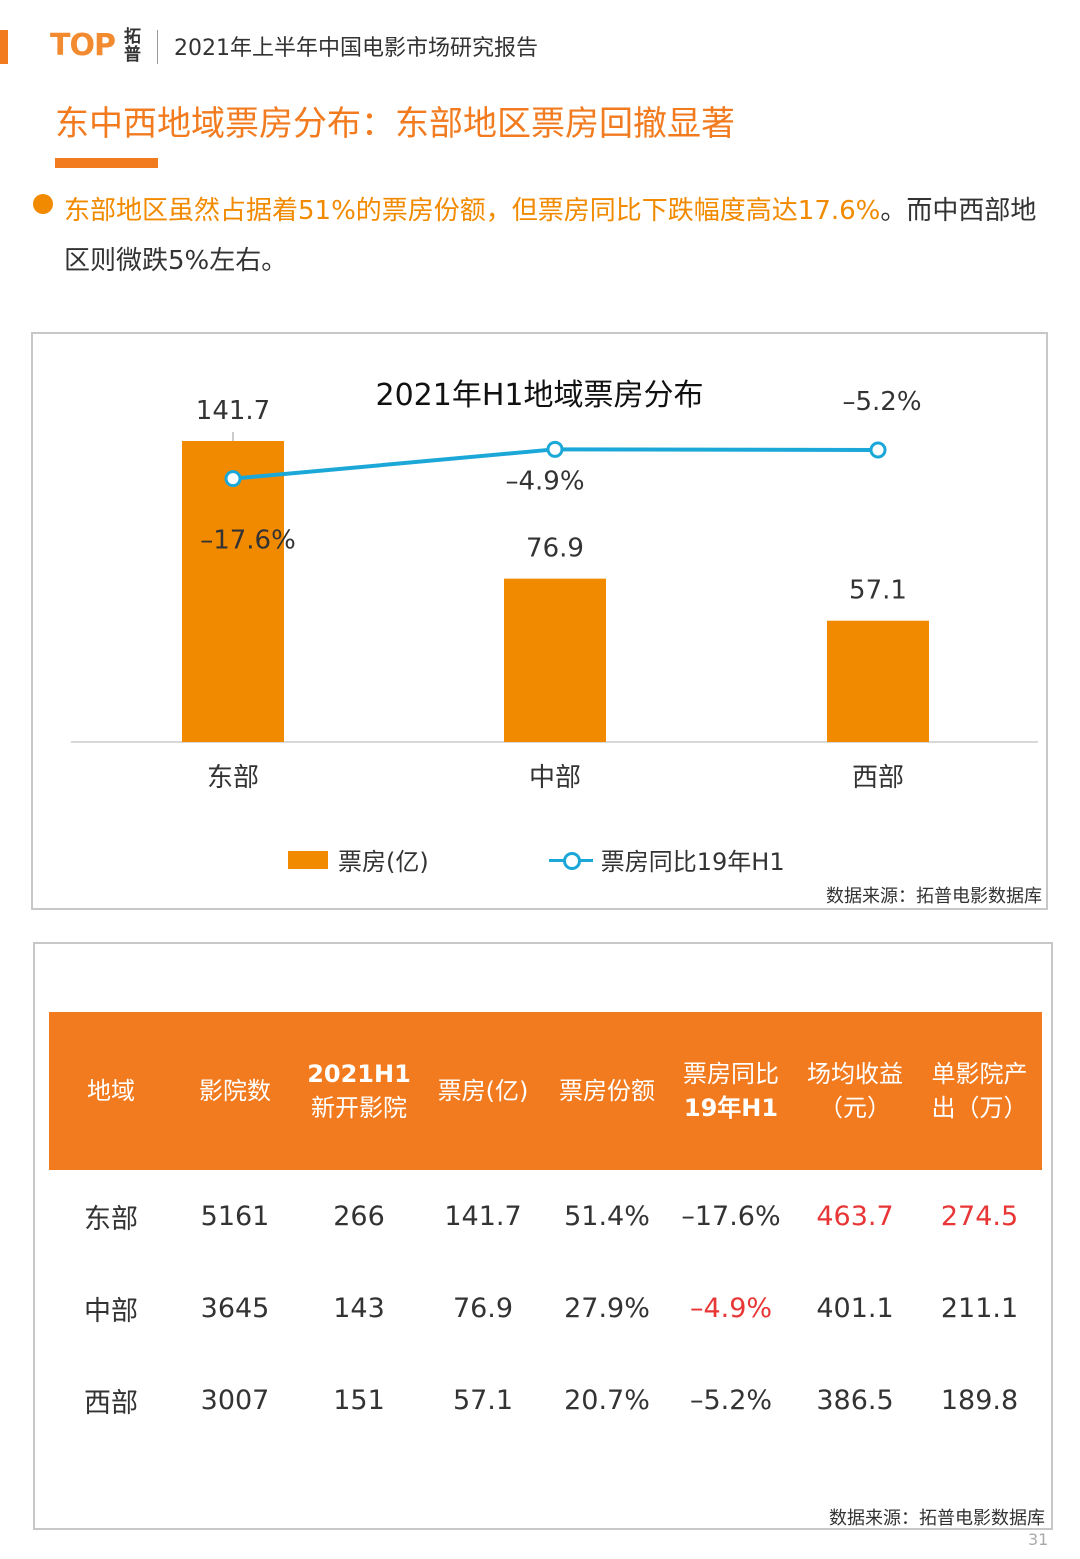 The width and height of the screenshot is (1080, 1559). What do you see at coordinates (539, 395) in the screenshot?
I see `chart-title: 2021年H1地域票房分布` at bounding box center [539, 395].